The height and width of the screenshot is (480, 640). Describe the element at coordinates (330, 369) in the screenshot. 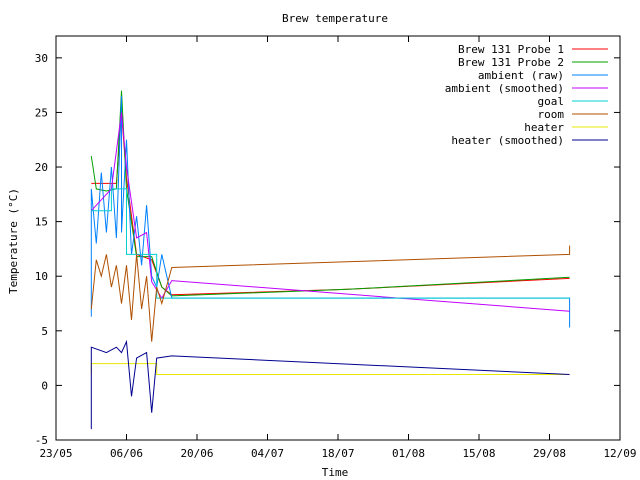

I see `series-line-heater` at that location.